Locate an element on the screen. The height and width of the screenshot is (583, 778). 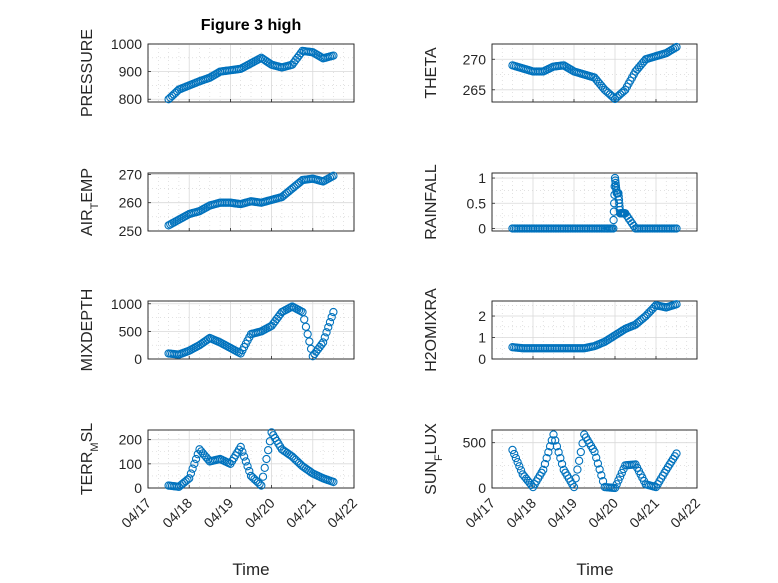
subplot-theta: 265 270 THETA is located at coordinates (560, 73).